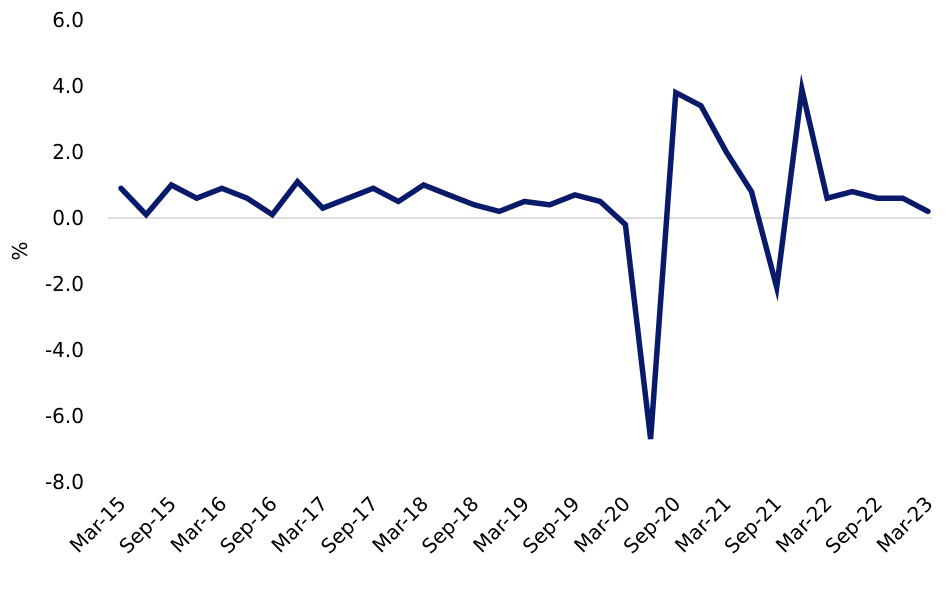  Describe the element at coordinates (450, 525) in the screenshot. I see `x-tick-label: Sep-18` at that location.